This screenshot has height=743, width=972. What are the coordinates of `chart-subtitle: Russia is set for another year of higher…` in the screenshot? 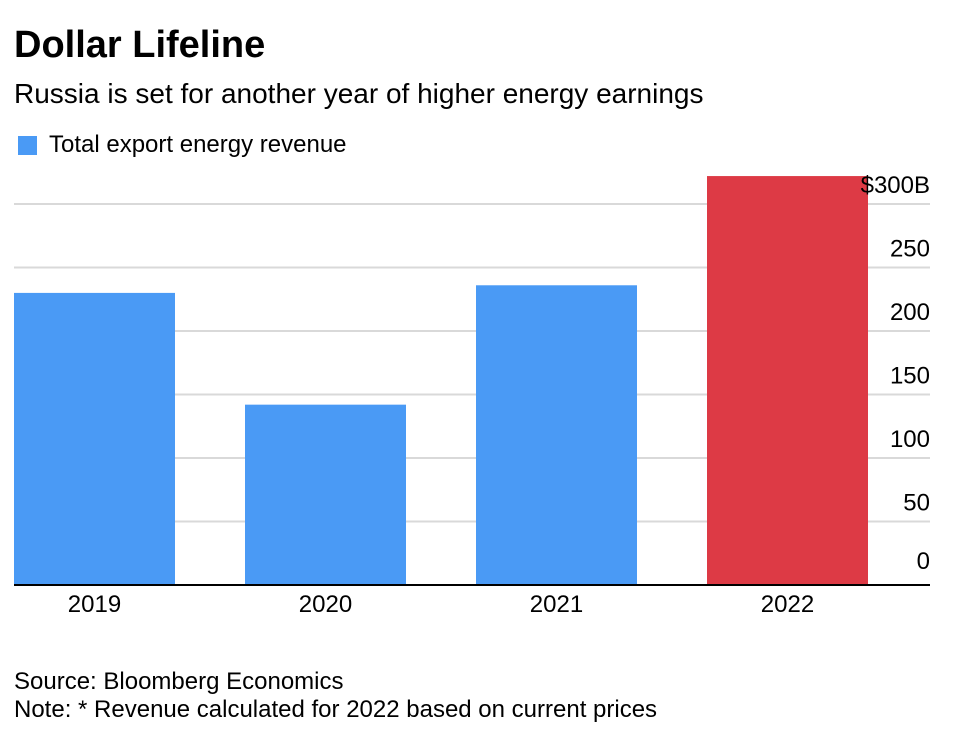 It's located at (359, 93).